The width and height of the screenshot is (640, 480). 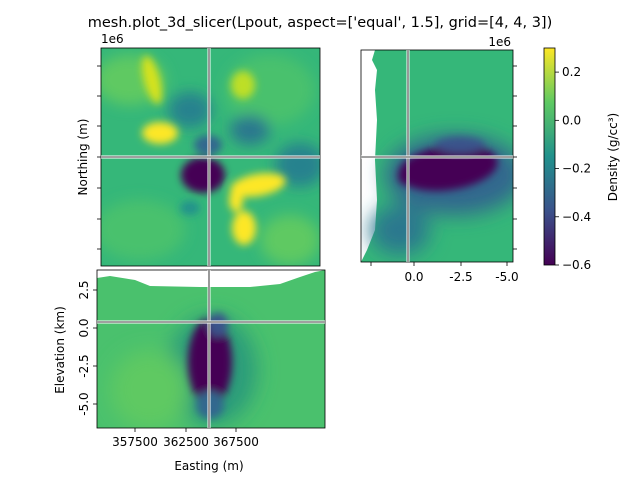 I want to click on northing-section-panel: 1e6 0.0 -2.5 -5.0, so click(x=439, y=159).